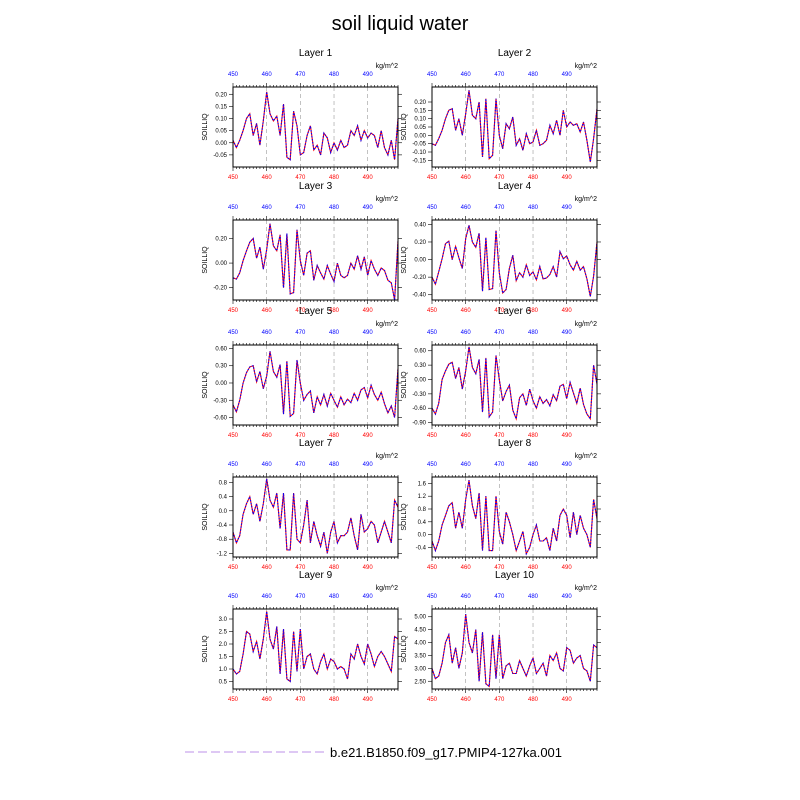 The width and height of the screenshot is (800, 800). Describe the element at coordinates (515, 186) in the screenshot. I see `panel-title: Layer 4` at that location.